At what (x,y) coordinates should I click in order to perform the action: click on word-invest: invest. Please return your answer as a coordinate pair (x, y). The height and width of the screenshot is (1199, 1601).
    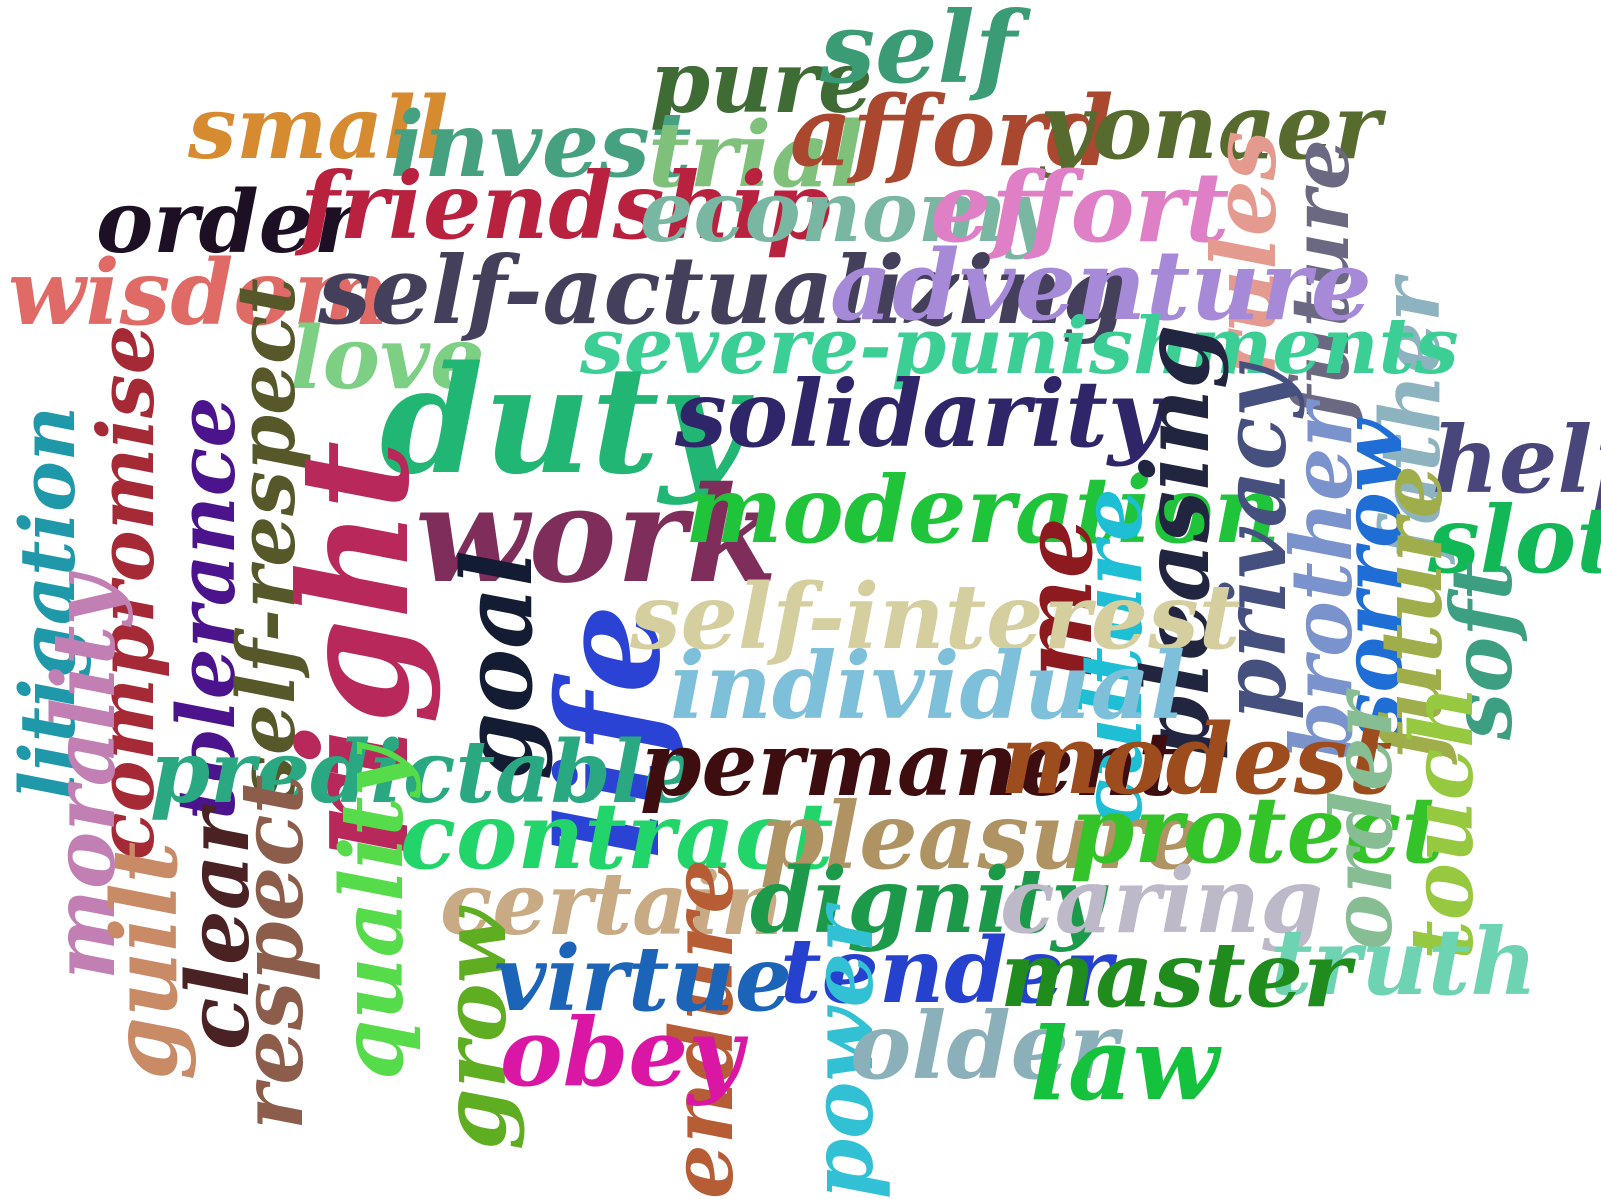
    Looking at the image, I should click on (541, 145).